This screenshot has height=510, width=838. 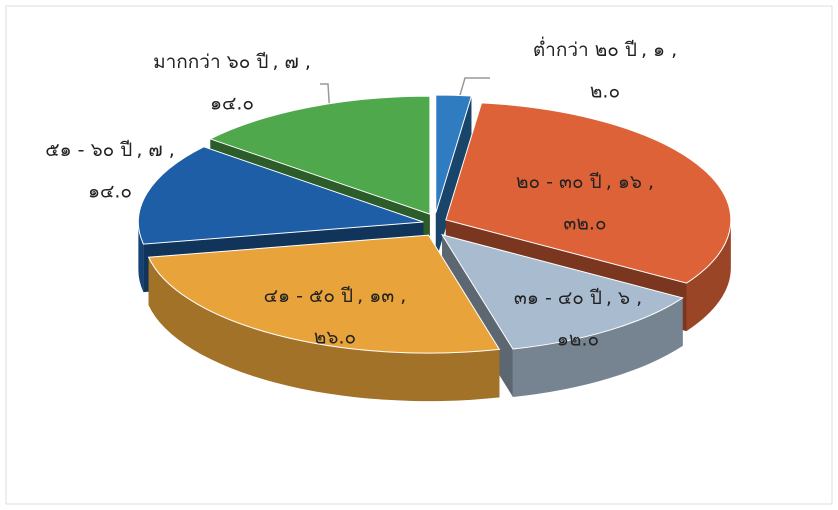 What do you see at coordinates (659, 50) in the screenshot?
I see `value-label: , ๑ ,` at bounding box center [659, 50].